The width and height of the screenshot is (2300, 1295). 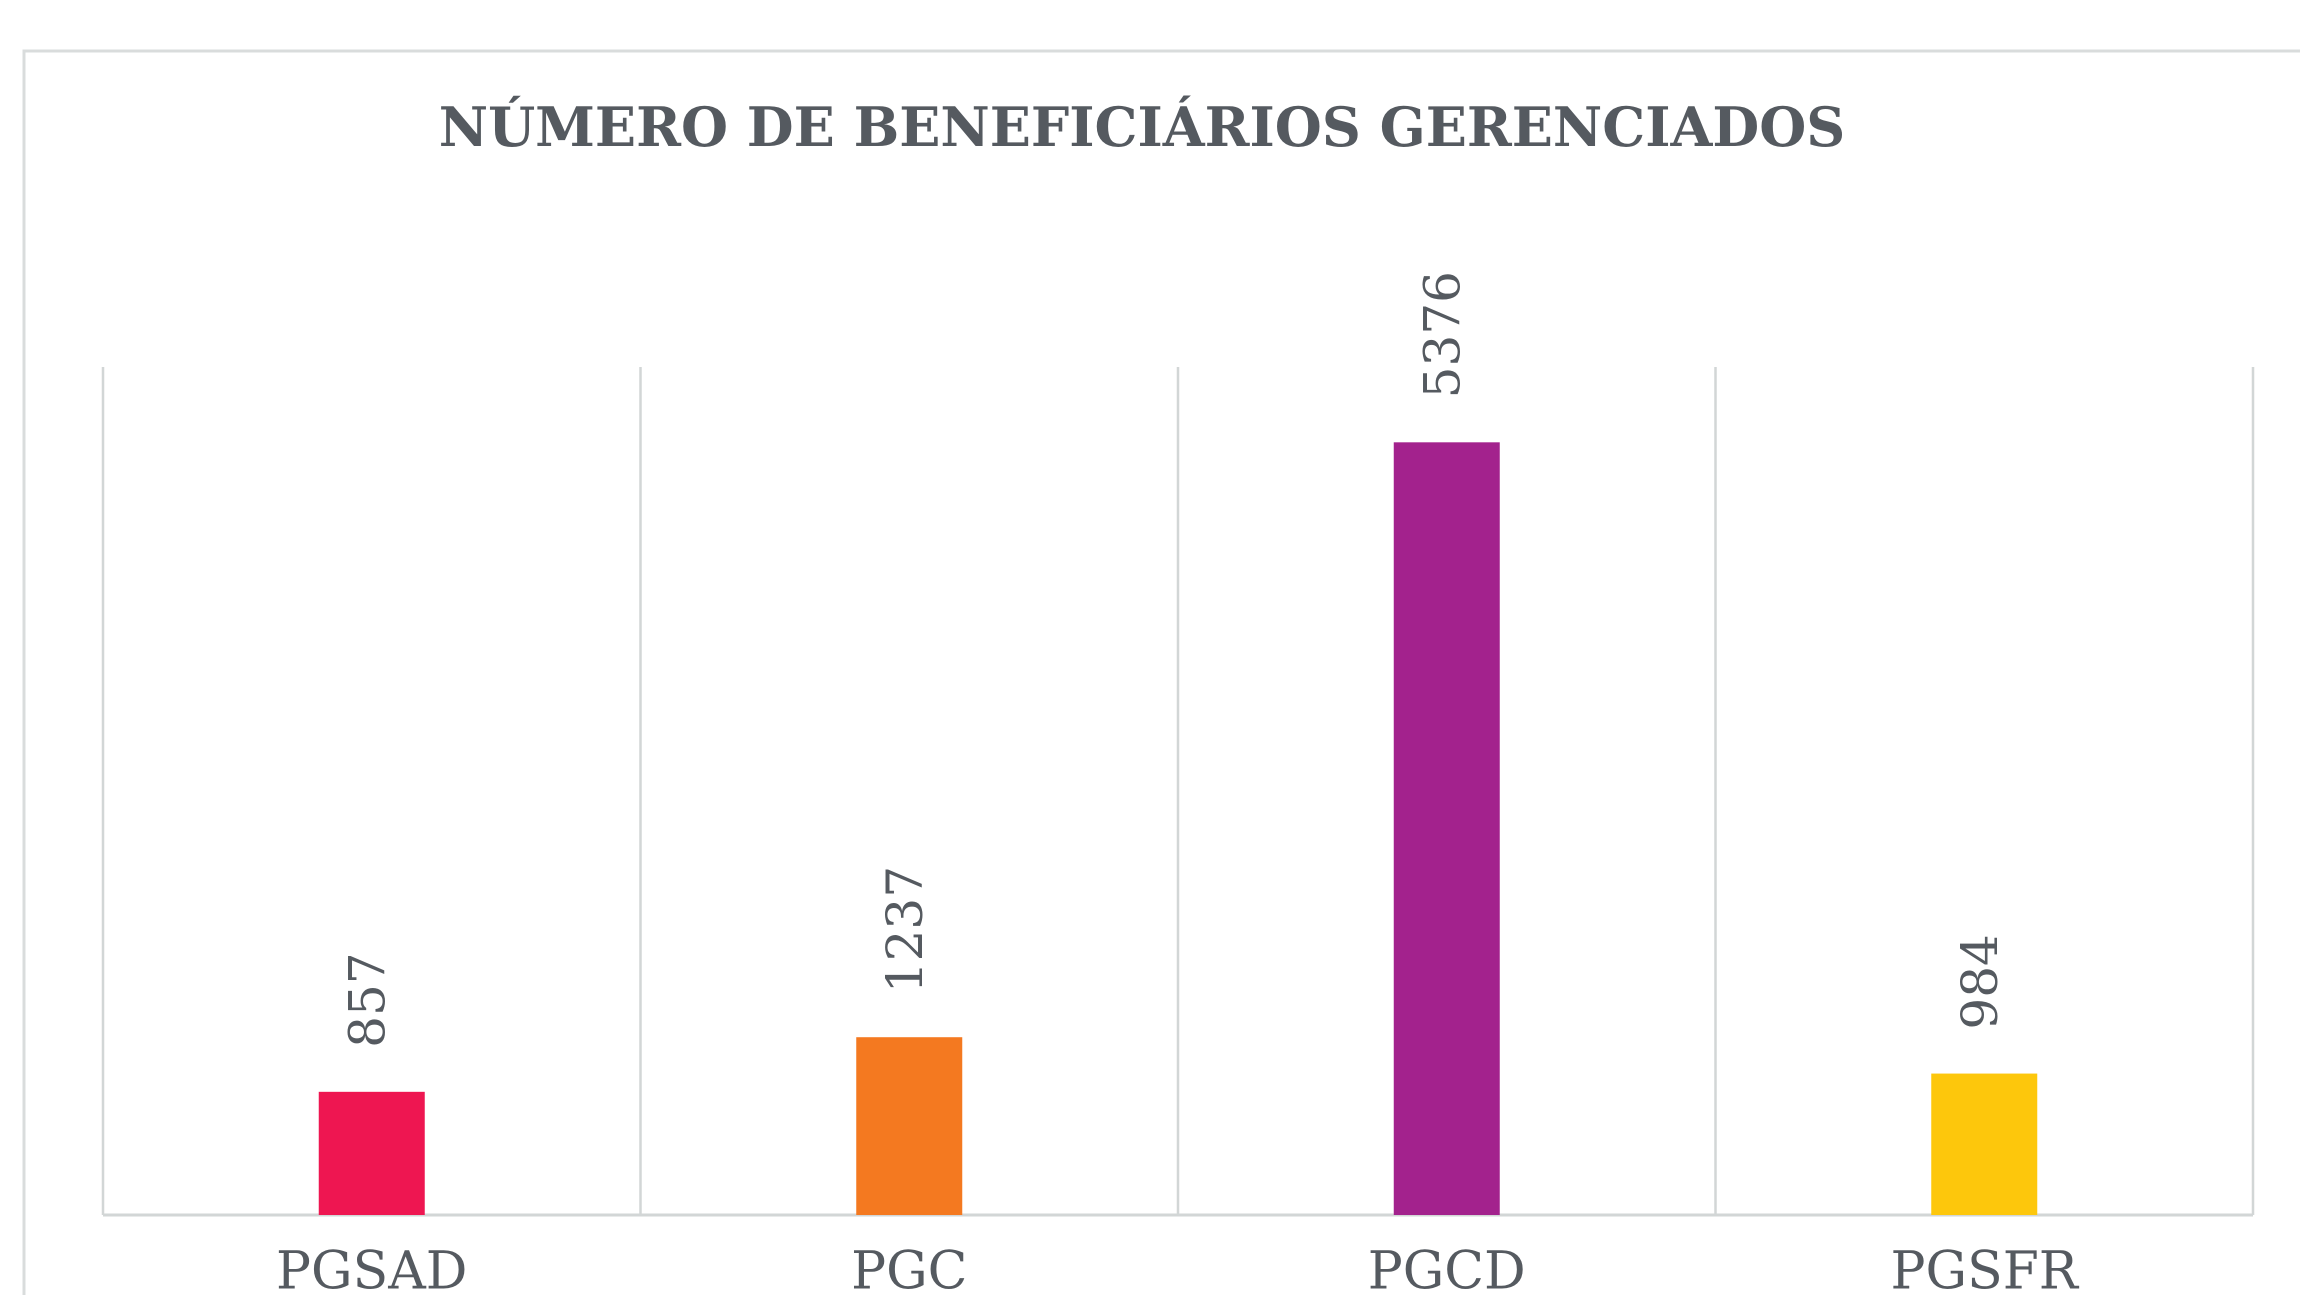 I want to click on x-tick-label: PGSFR, so click(x=1985, y=1268).